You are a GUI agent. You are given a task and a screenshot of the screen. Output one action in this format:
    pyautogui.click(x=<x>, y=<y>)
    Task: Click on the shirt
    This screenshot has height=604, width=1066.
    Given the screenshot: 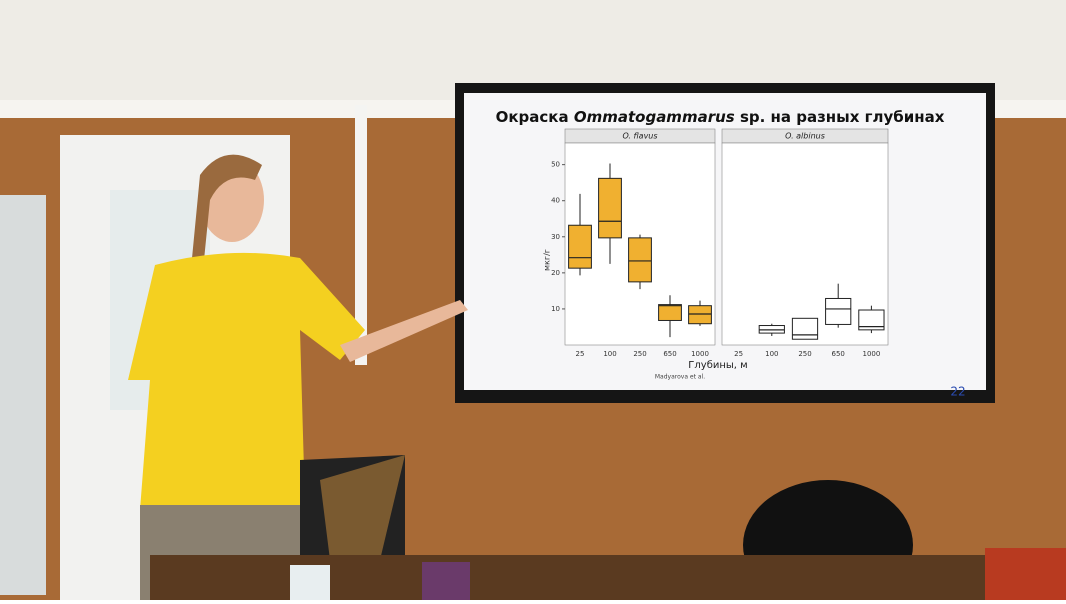 What is the action you would take?
    pyautogui.click(x=246, y=381)
    